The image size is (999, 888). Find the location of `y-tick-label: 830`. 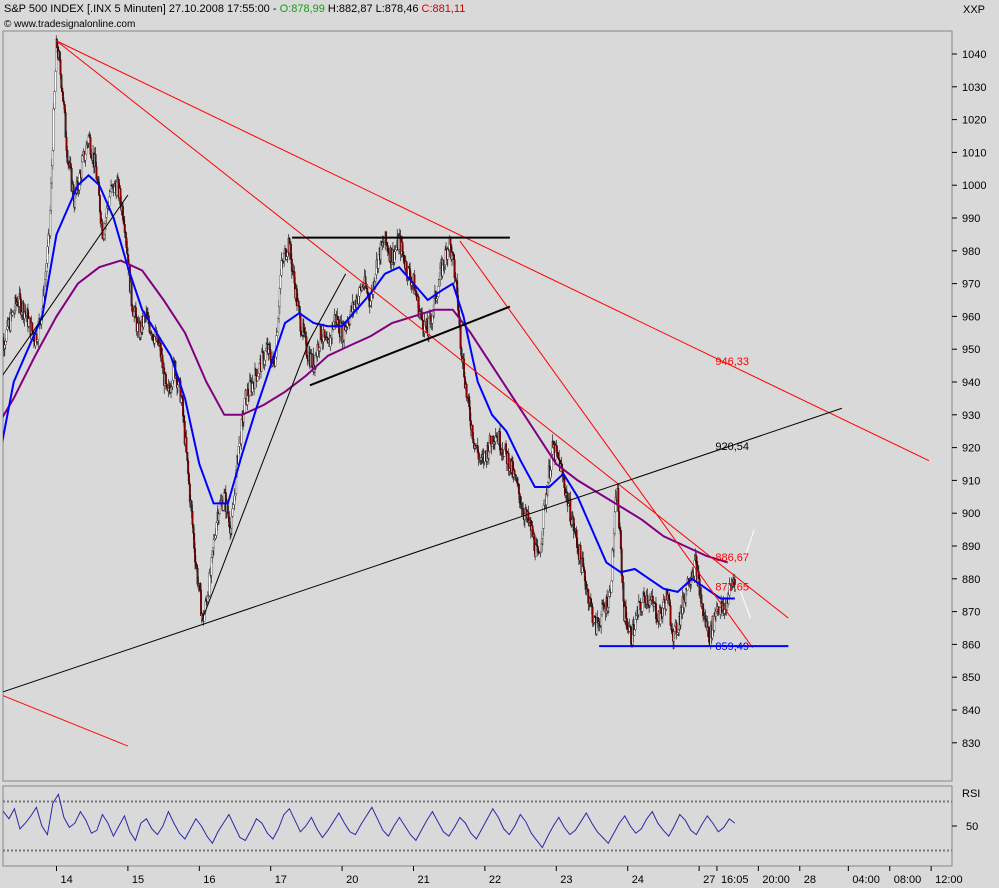

y-tick-label: 830 is located at coordinates (971, 744).